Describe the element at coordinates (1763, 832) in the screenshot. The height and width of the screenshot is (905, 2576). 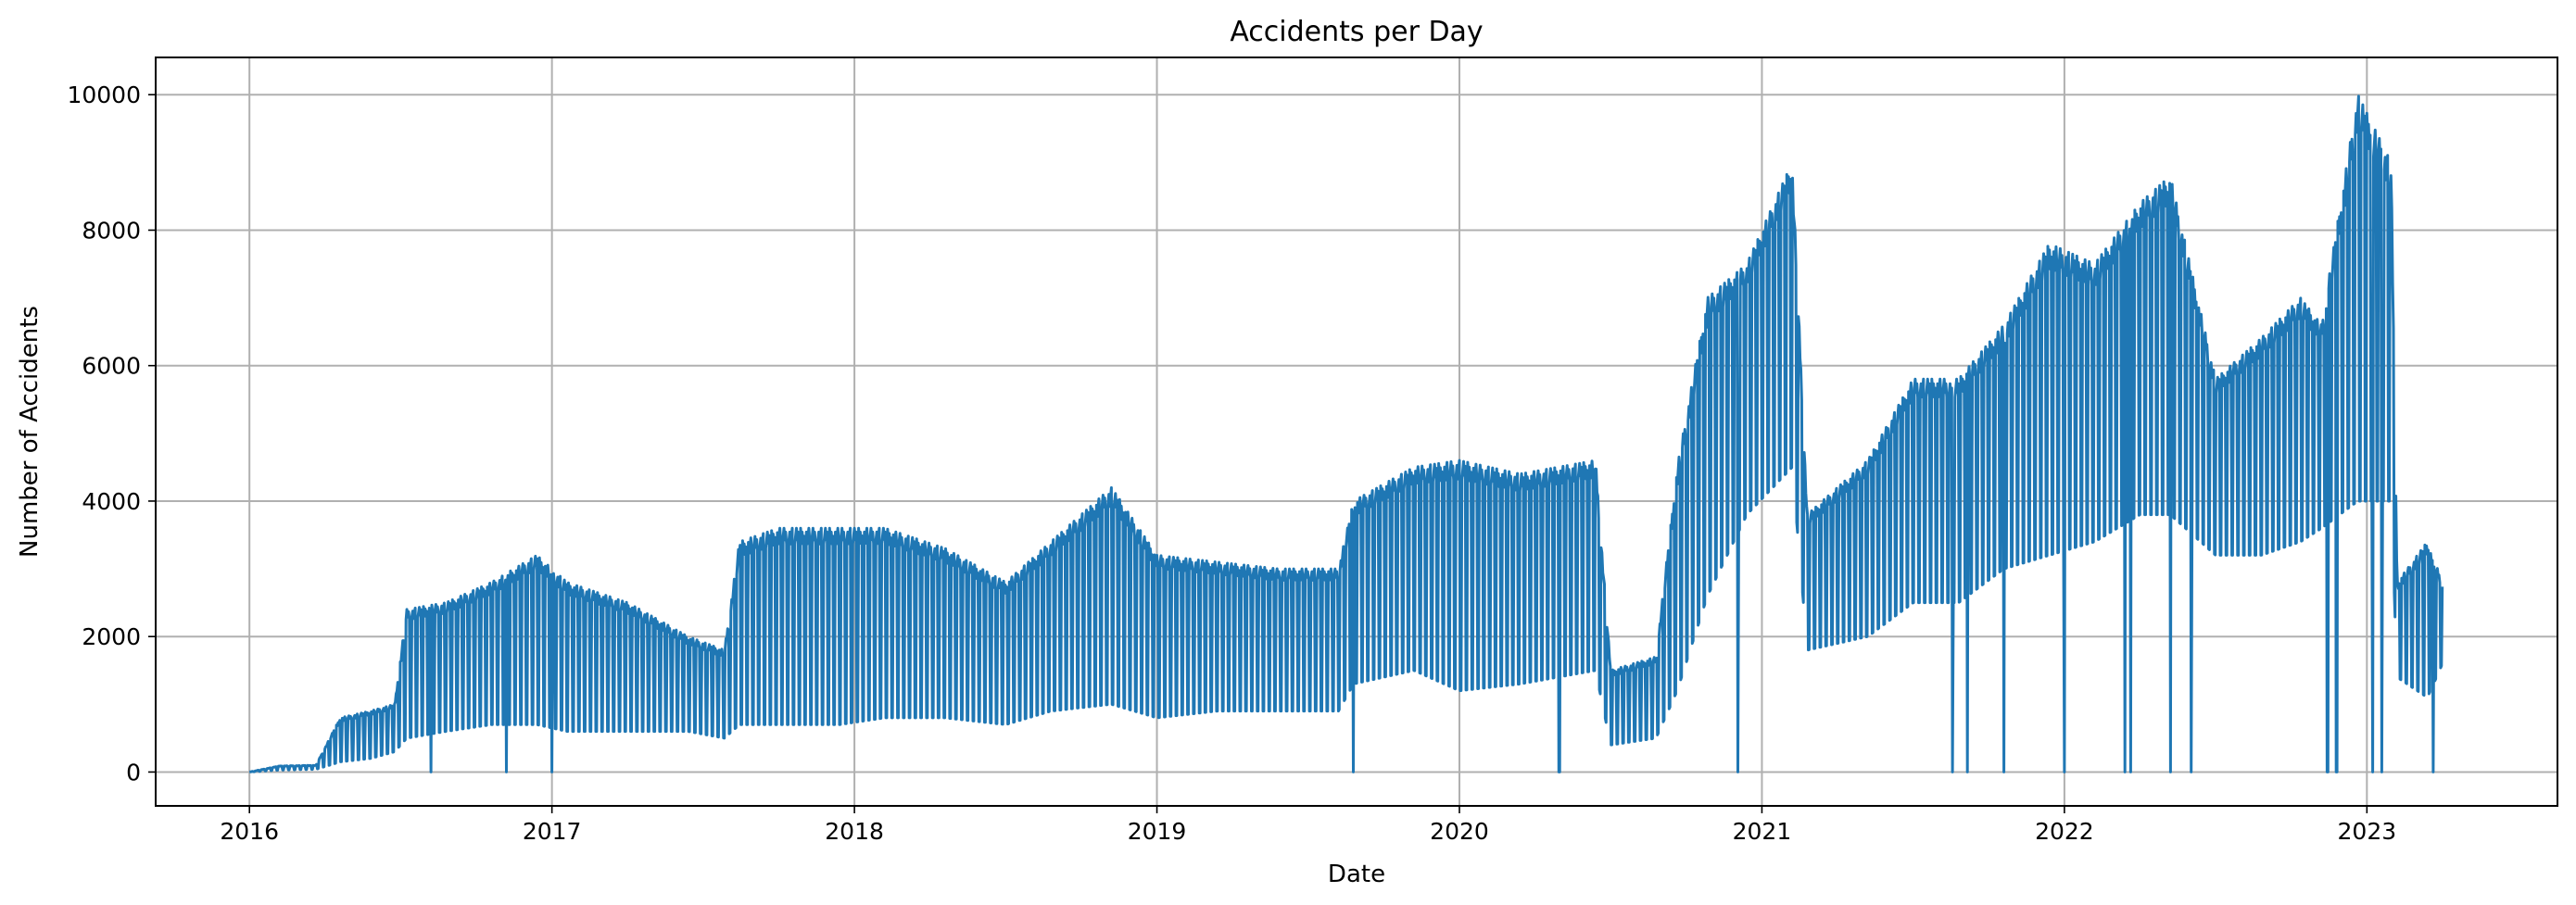
I see `x-tick-label: 2021` at that location.